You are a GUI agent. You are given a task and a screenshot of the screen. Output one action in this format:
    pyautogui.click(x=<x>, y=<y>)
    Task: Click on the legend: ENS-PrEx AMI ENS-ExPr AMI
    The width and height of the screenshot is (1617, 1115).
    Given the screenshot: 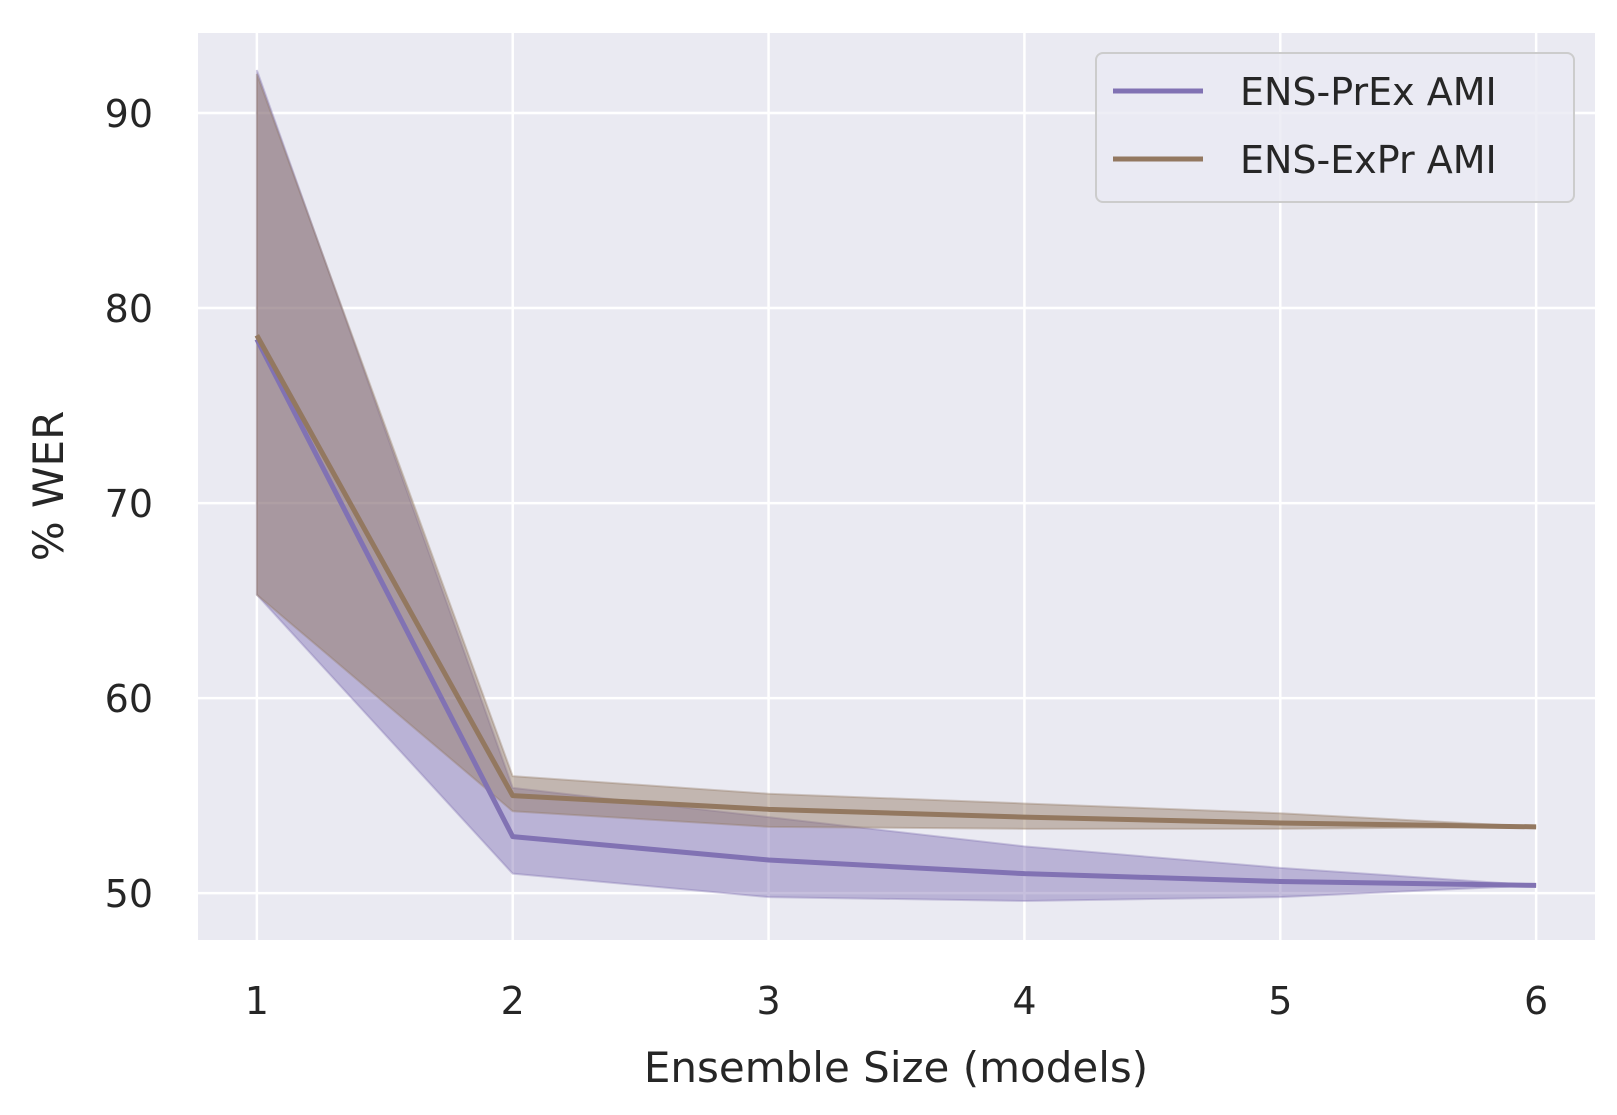 What is the action you would take?
    pyautogui.click(x=1335, y=127)
    